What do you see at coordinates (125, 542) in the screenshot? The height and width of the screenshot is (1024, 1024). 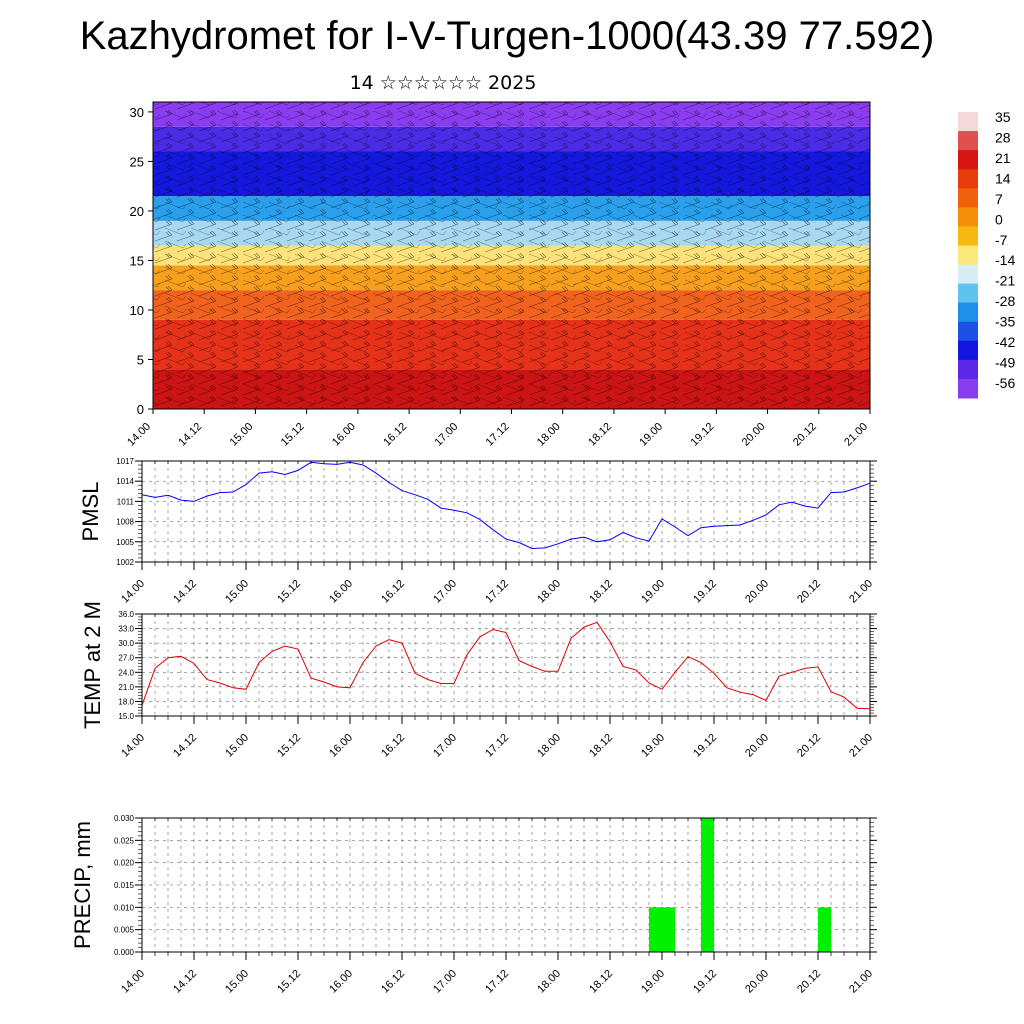 I see `y-tick-label: 1005` at bounding box center [125, 542].